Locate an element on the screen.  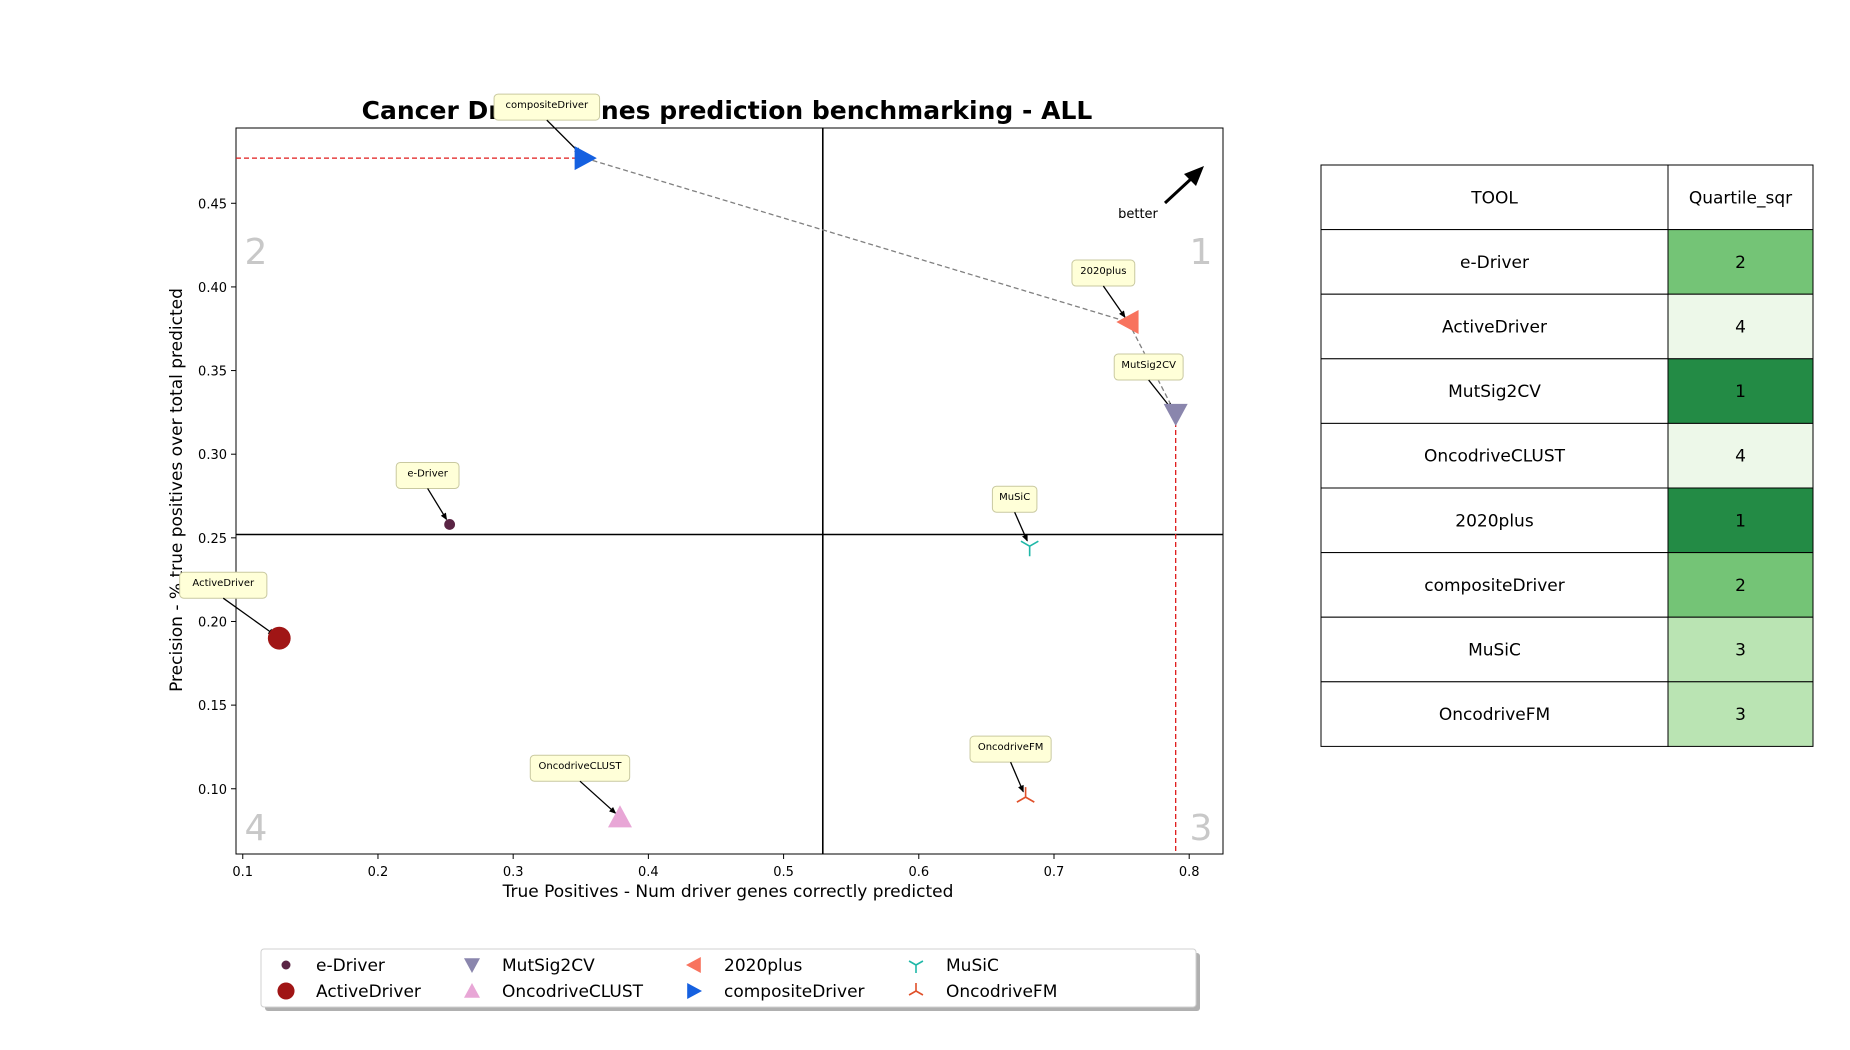
table-row: MuSiC 3 is located at coordinates (1567, 649).